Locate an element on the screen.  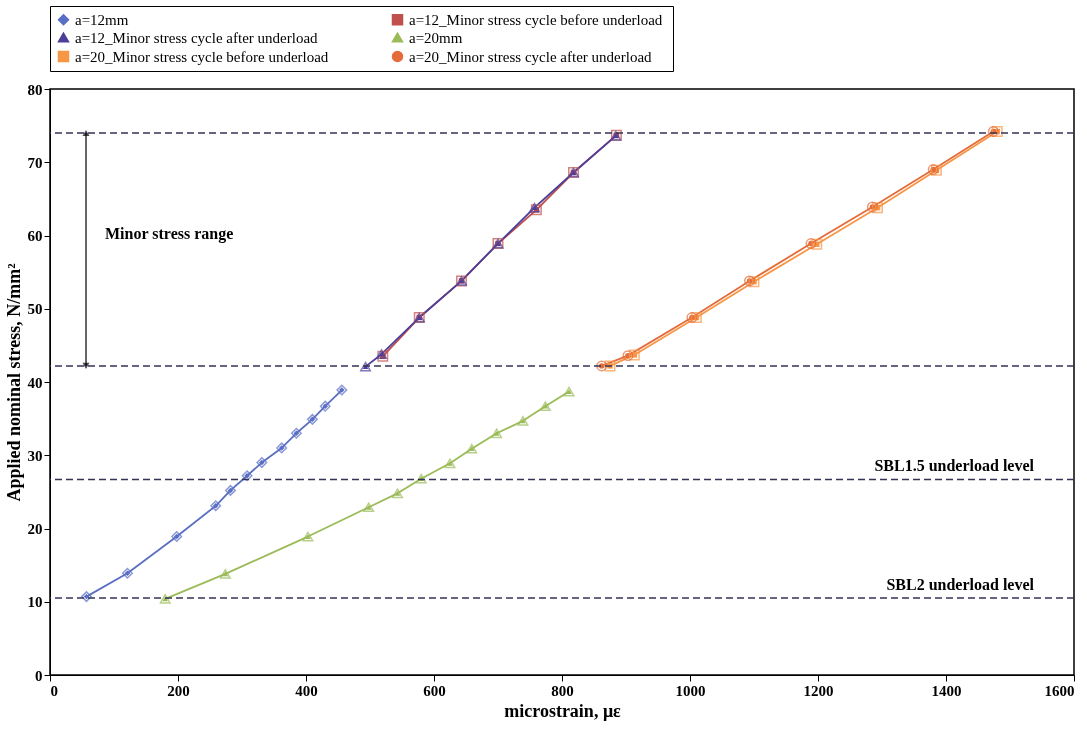
legend-label: a=20_Minor stress cycle before underload is located at coordinates (202, 56).